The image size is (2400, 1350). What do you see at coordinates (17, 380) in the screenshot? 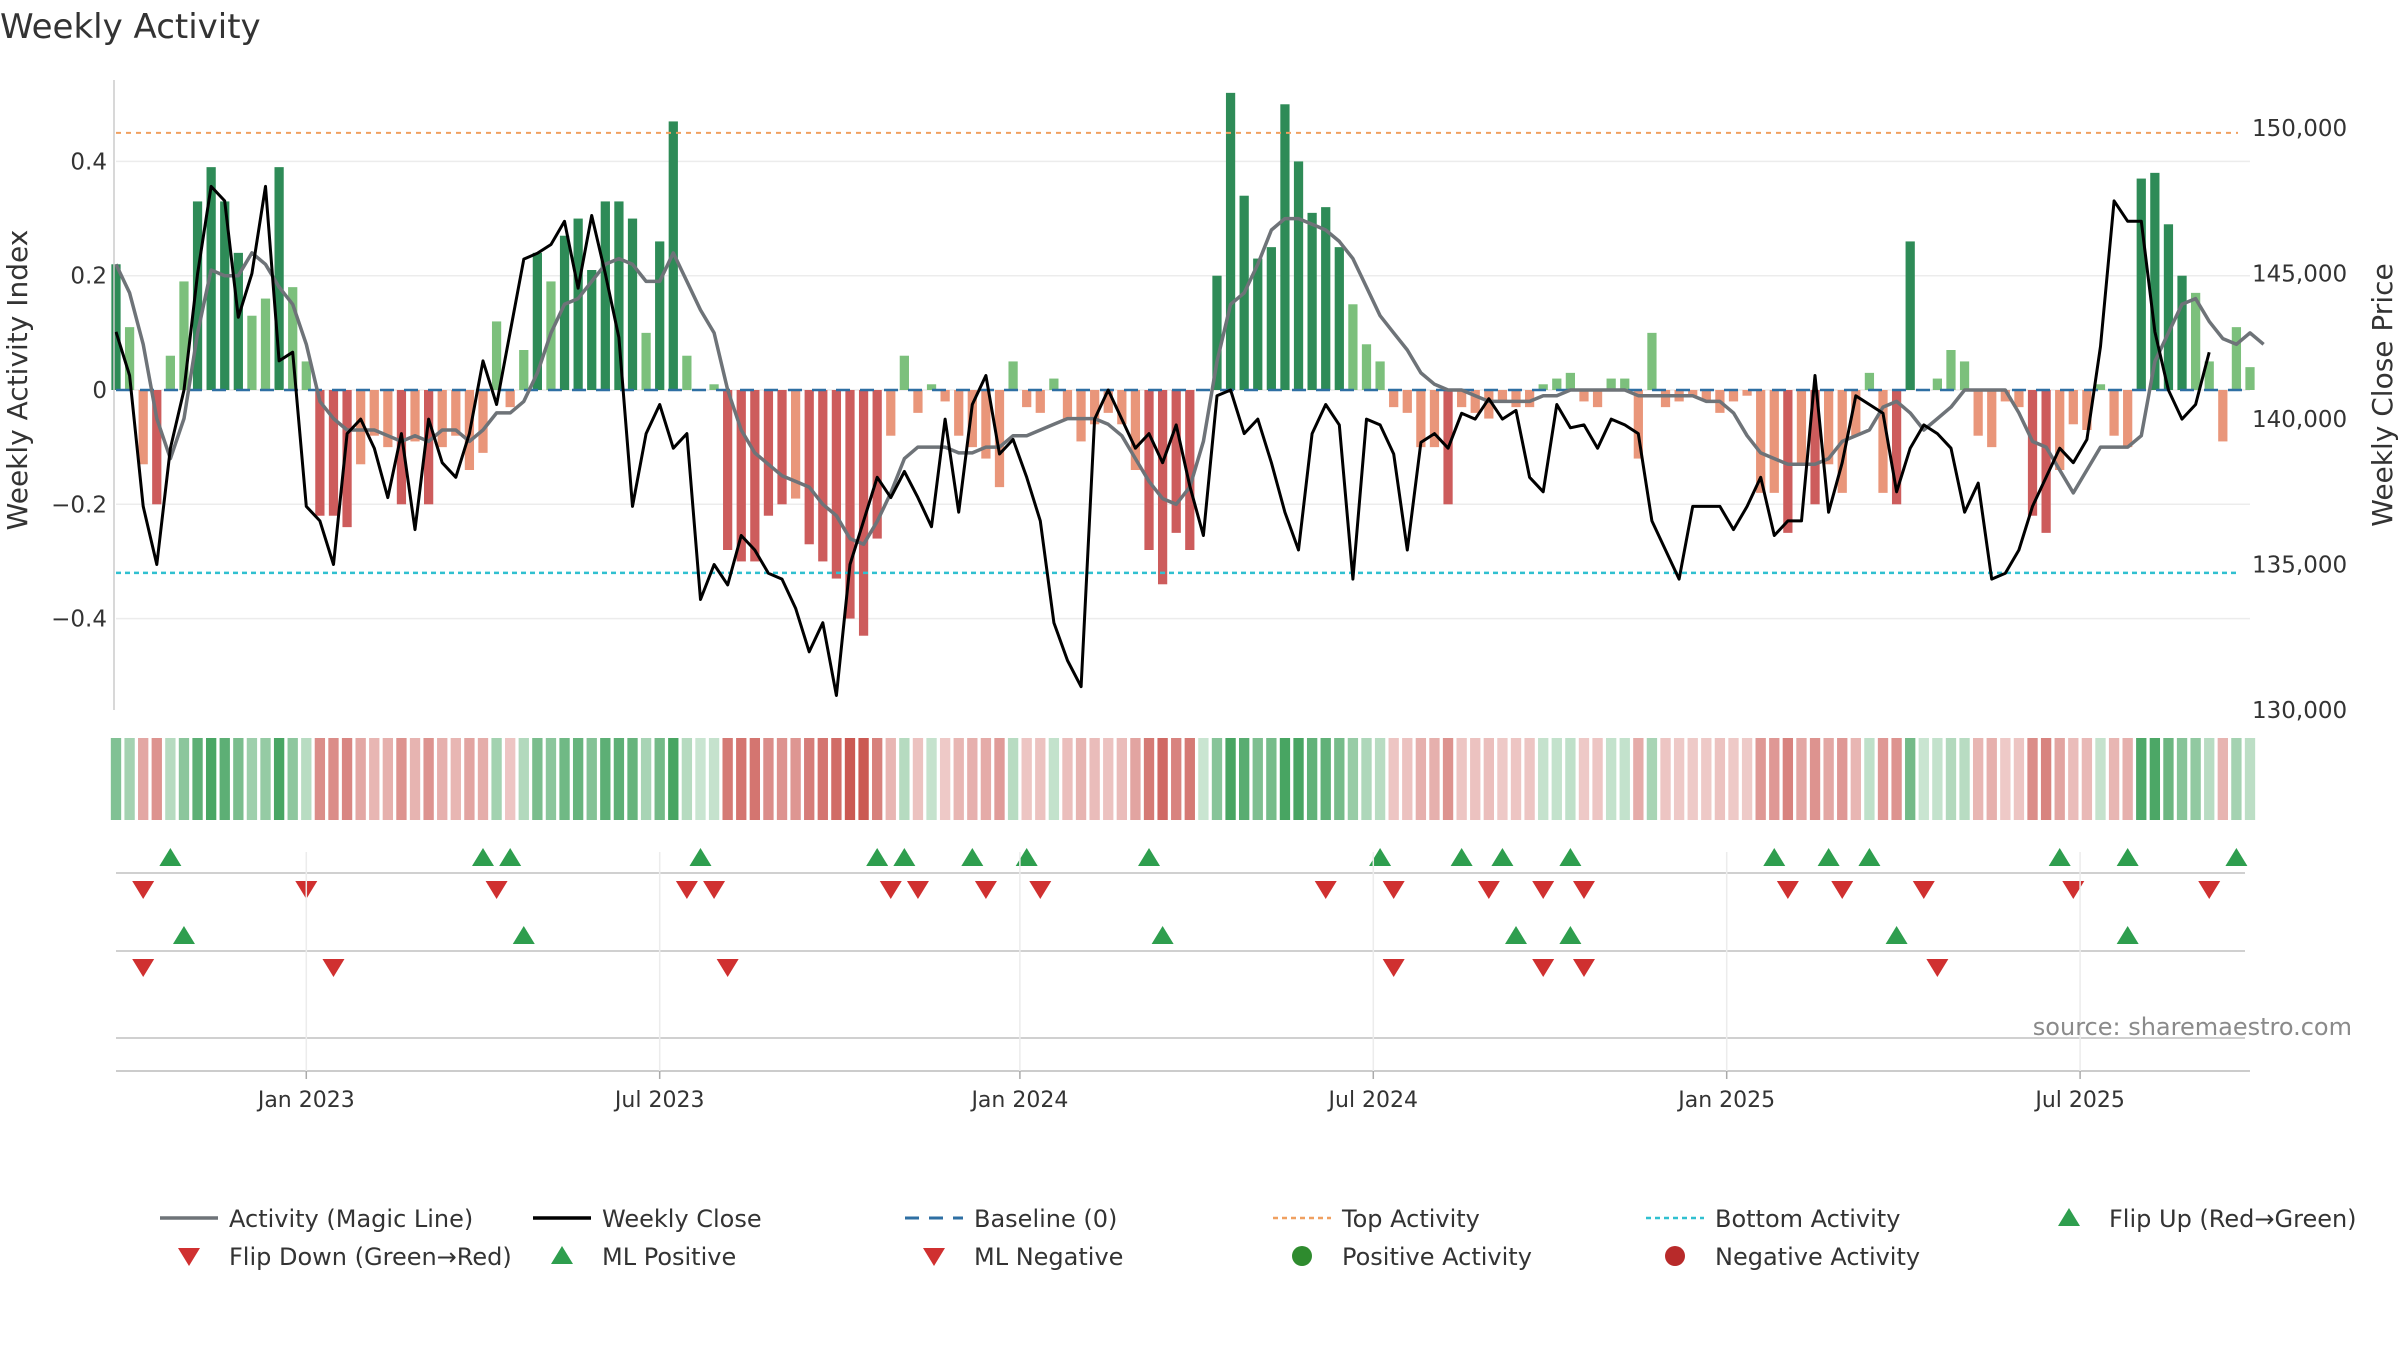
I see `y-axis-label: Weekly Activity Index` at bounding box center [17, 380].